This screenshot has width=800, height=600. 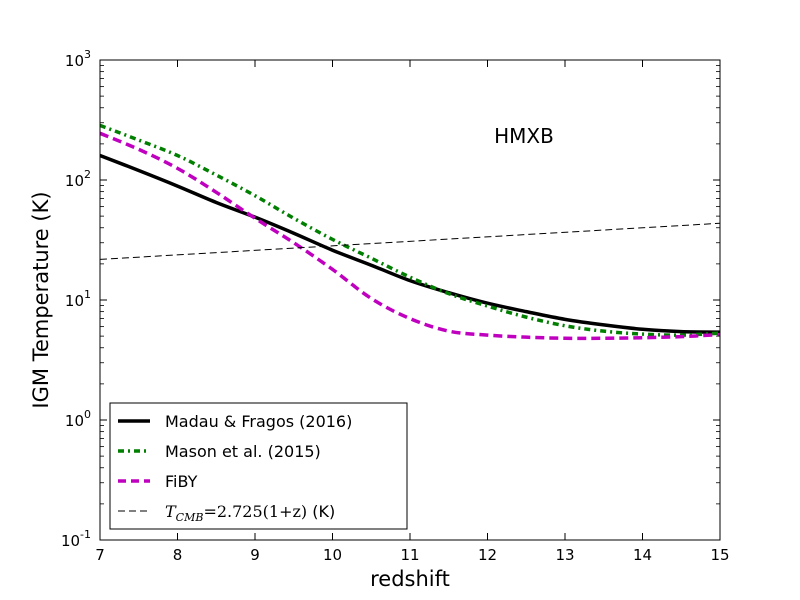 What do you see at coordinates (487, 555) in the screenshot?
I see `x-tick-label: 12` at bounding box center [487, 555].